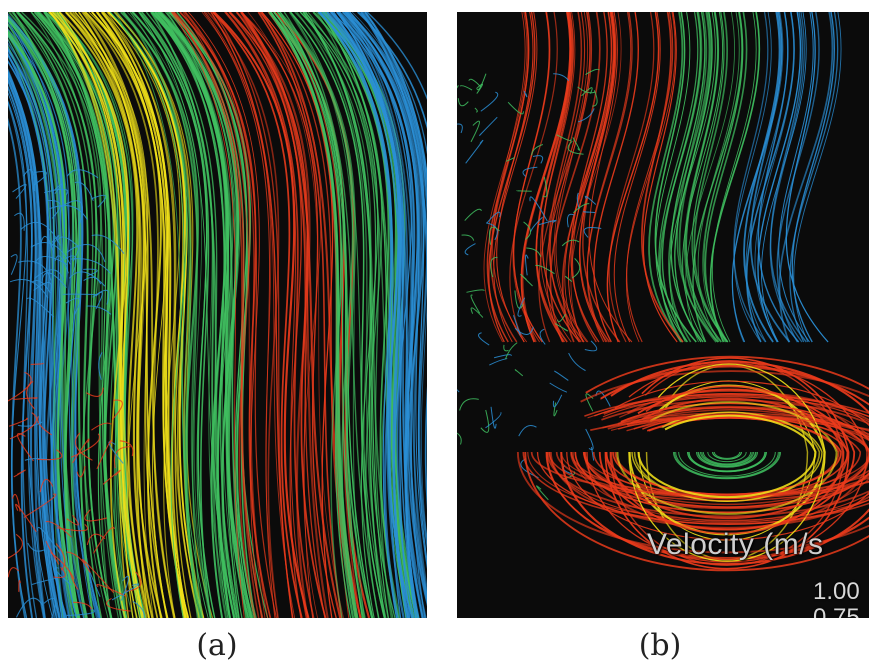 This screenshot has width=870, height=667. What do you see at coordinates (735, 544) in the screenshot?
I see `legend-title: Velocity (m/s` at bounding box center [735, 544].